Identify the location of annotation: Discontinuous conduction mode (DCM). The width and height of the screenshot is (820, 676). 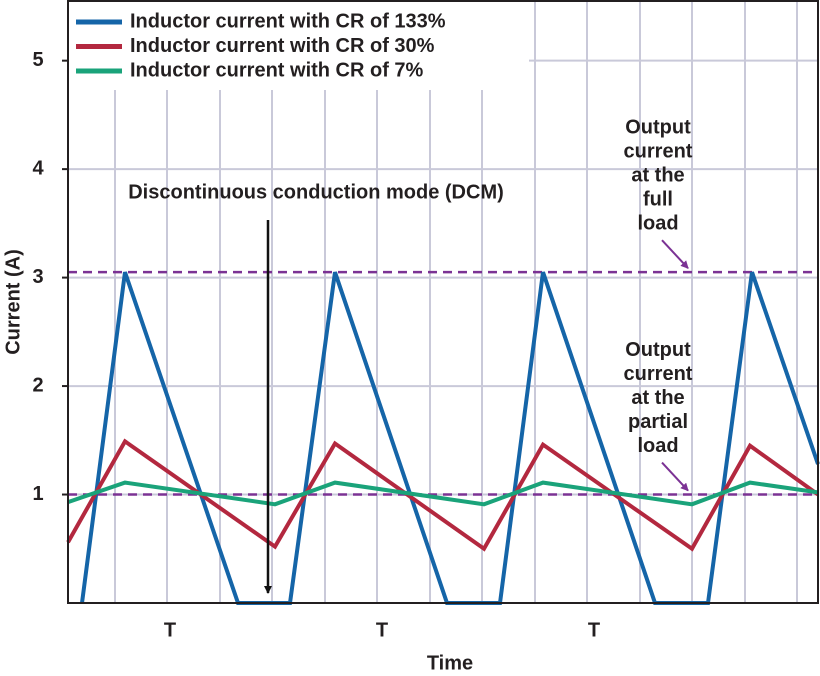
(316, 192).